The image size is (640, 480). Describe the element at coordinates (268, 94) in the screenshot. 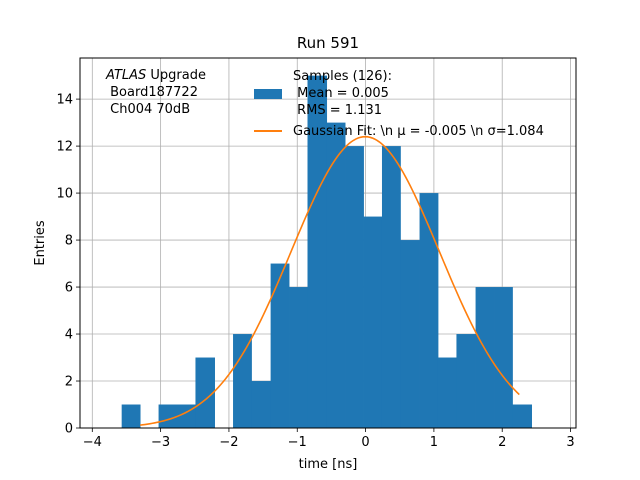

I see `legend-hist-swatch` at that location.